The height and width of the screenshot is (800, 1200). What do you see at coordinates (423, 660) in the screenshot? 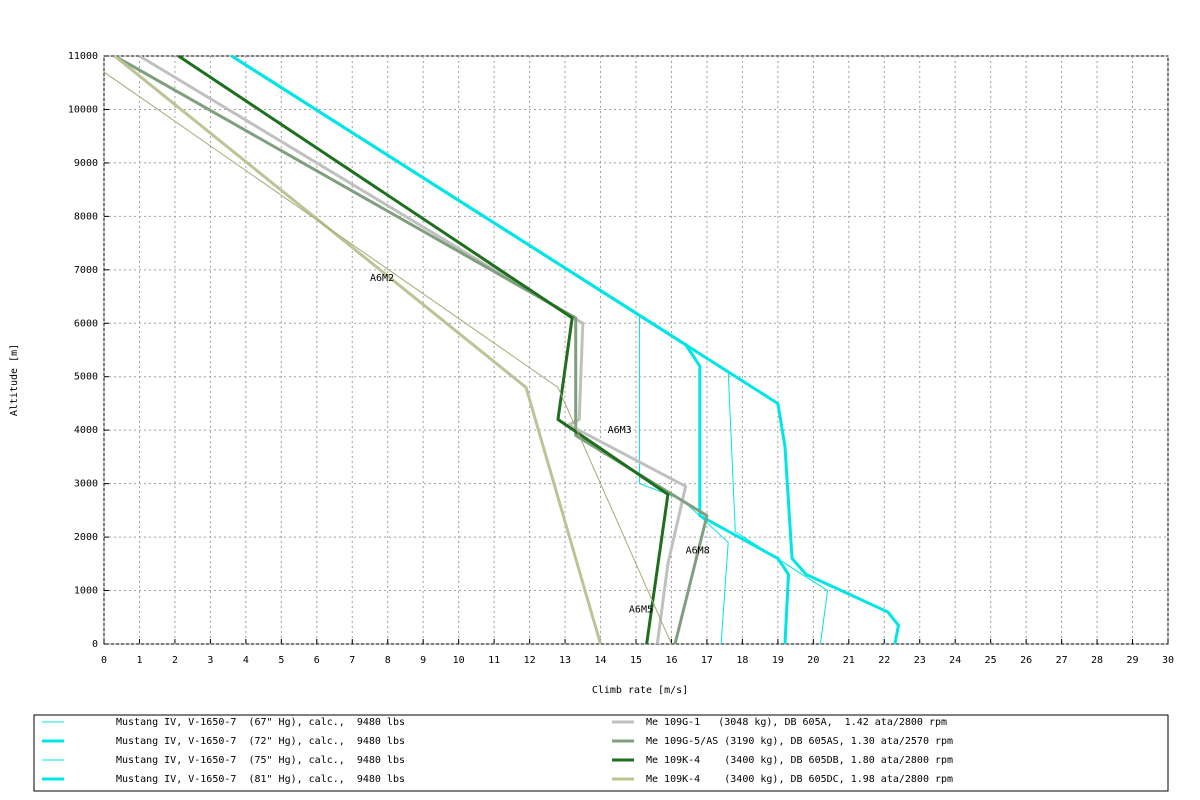
I see `x-tick-label: 9` at bounding box center [423, 660].